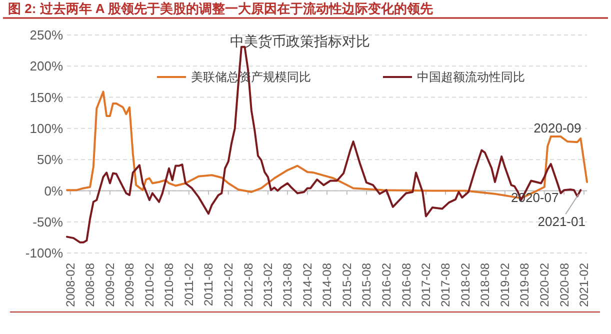 Image resolution: width=611 pixels, height=334 pixels. Describe the element at coordinates (71, 285) in the screenshot. I see `x-tick-label: 2008-02` at that location.